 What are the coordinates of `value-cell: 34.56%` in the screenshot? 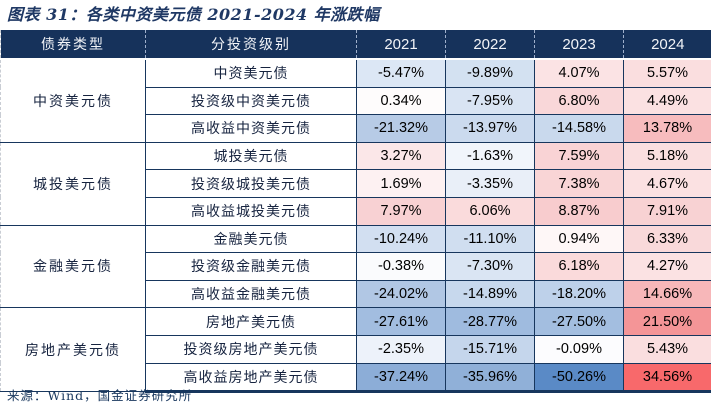 It's located at (667, 378).